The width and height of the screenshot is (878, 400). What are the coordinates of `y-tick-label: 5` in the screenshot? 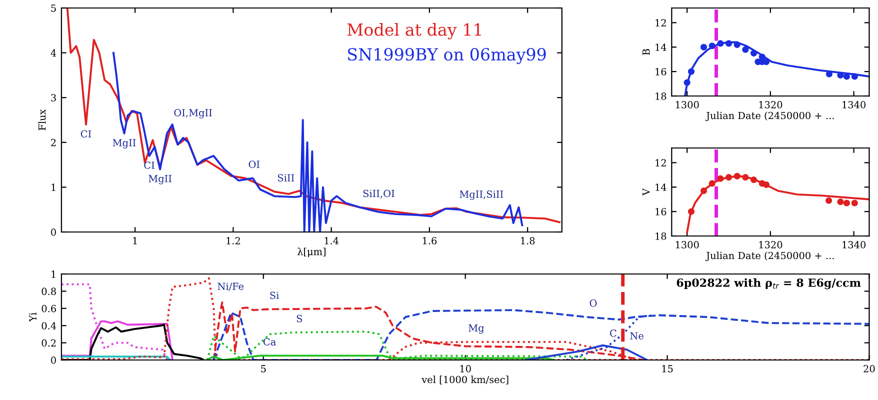 It's located at (53, 8).